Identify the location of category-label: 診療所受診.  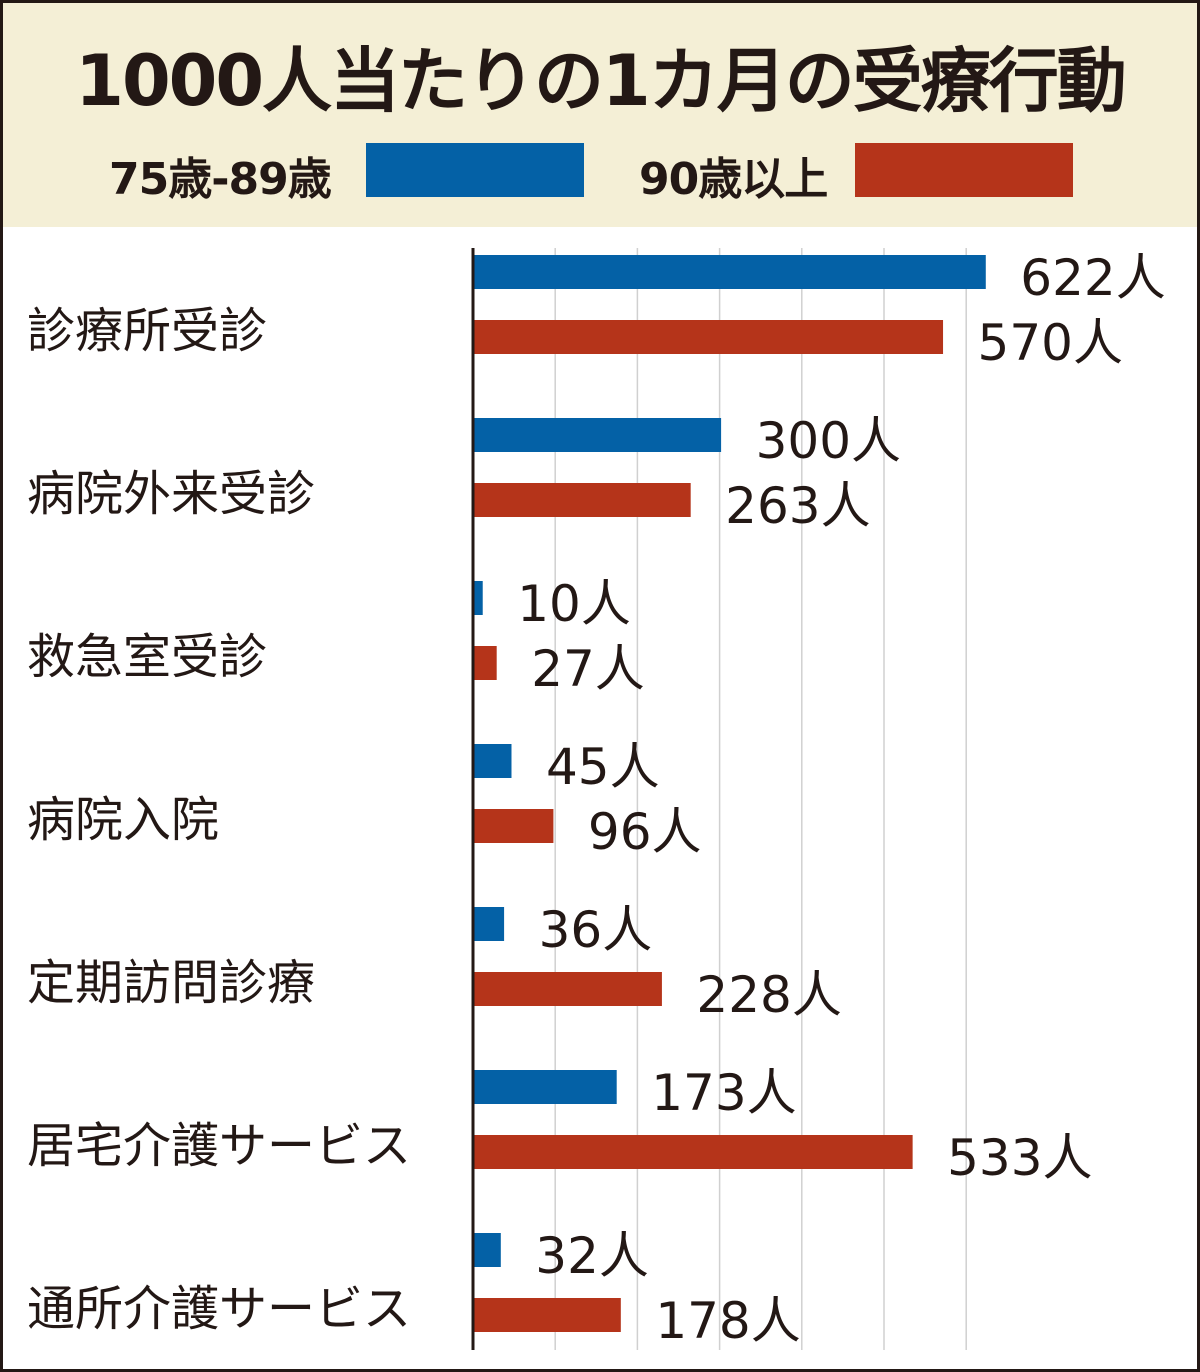
(147, 331).